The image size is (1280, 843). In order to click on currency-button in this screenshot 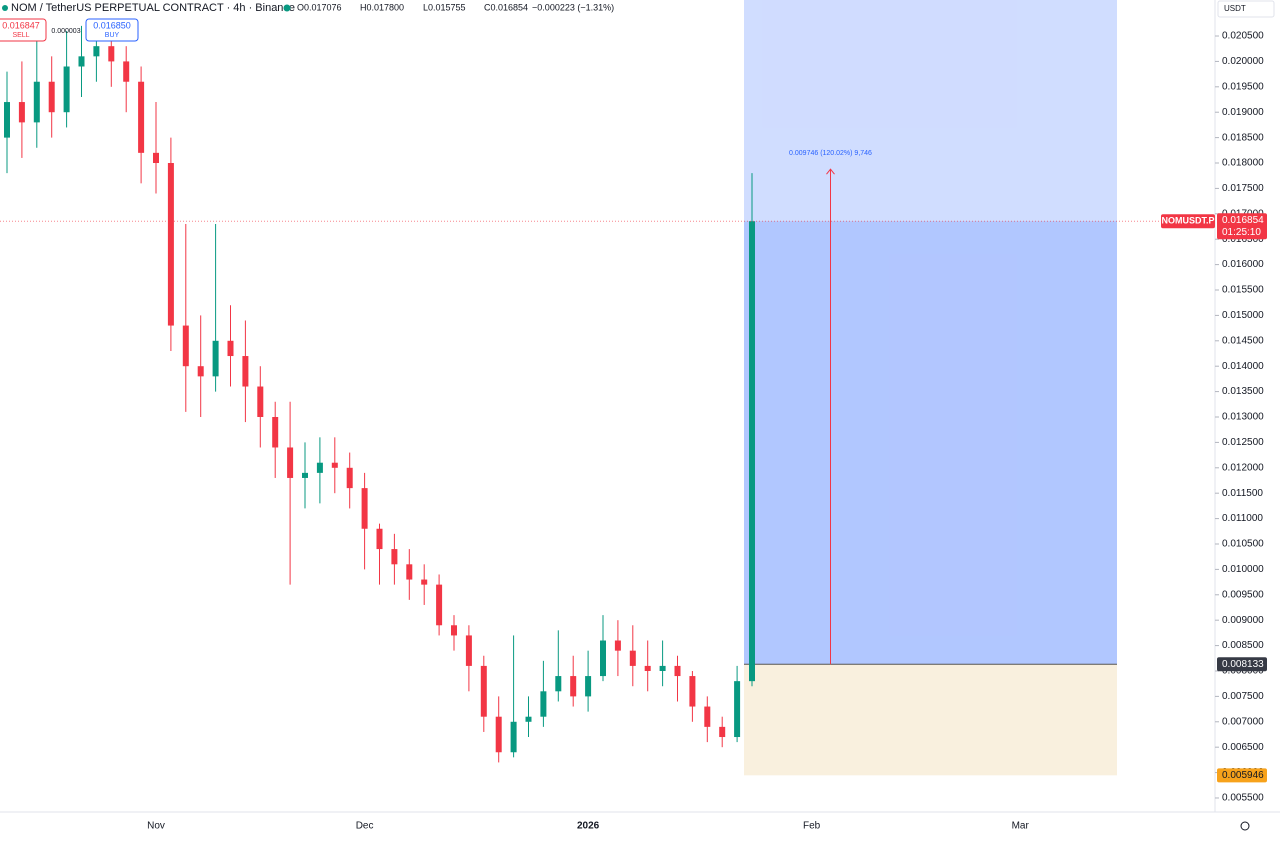, I will do `click(1246, 9)`.